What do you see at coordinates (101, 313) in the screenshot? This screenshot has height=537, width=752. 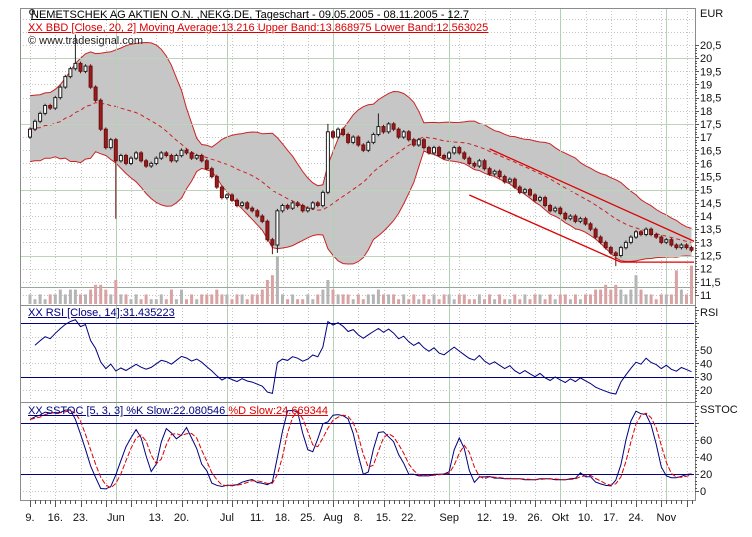 I see `rsi-indicator-label: XX RSI [Close, 14]:31.435223` at bounding box center [101, 313].